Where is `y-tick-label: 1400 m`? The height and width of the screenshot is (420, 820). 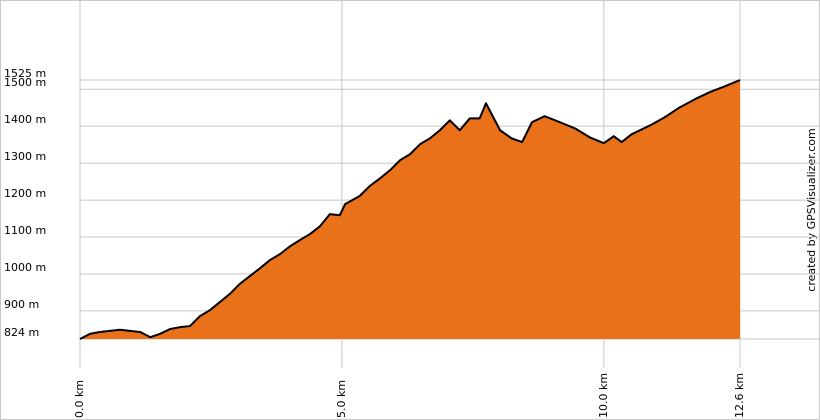 y-tick-label: 1400 m is located at coordinates (25, 119).